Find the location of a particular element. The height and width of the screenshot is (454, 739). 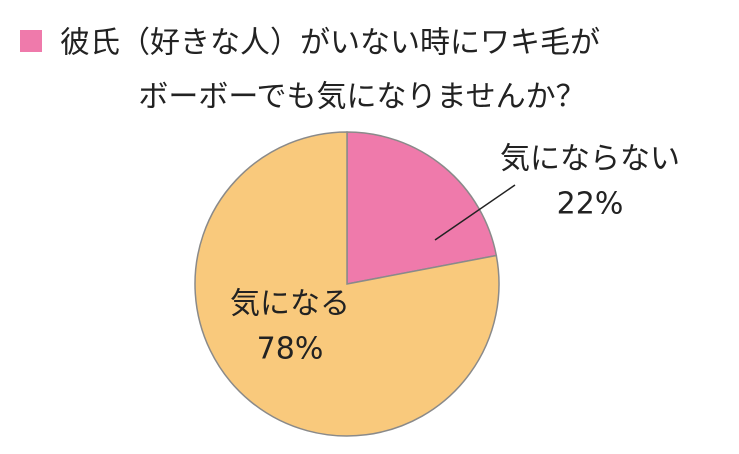

pie-slice is located at coordinates (422, 208).